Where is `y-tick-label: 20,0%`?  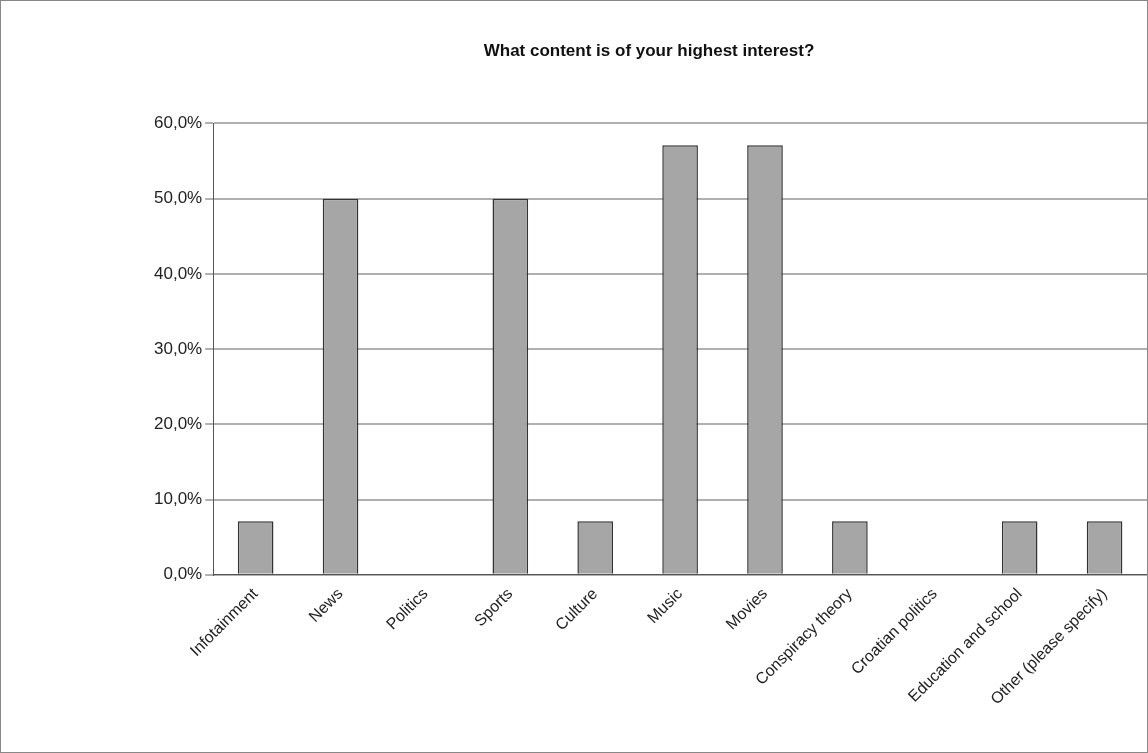
y-tick-label: 20,0% is located at coordinates (178, 423).